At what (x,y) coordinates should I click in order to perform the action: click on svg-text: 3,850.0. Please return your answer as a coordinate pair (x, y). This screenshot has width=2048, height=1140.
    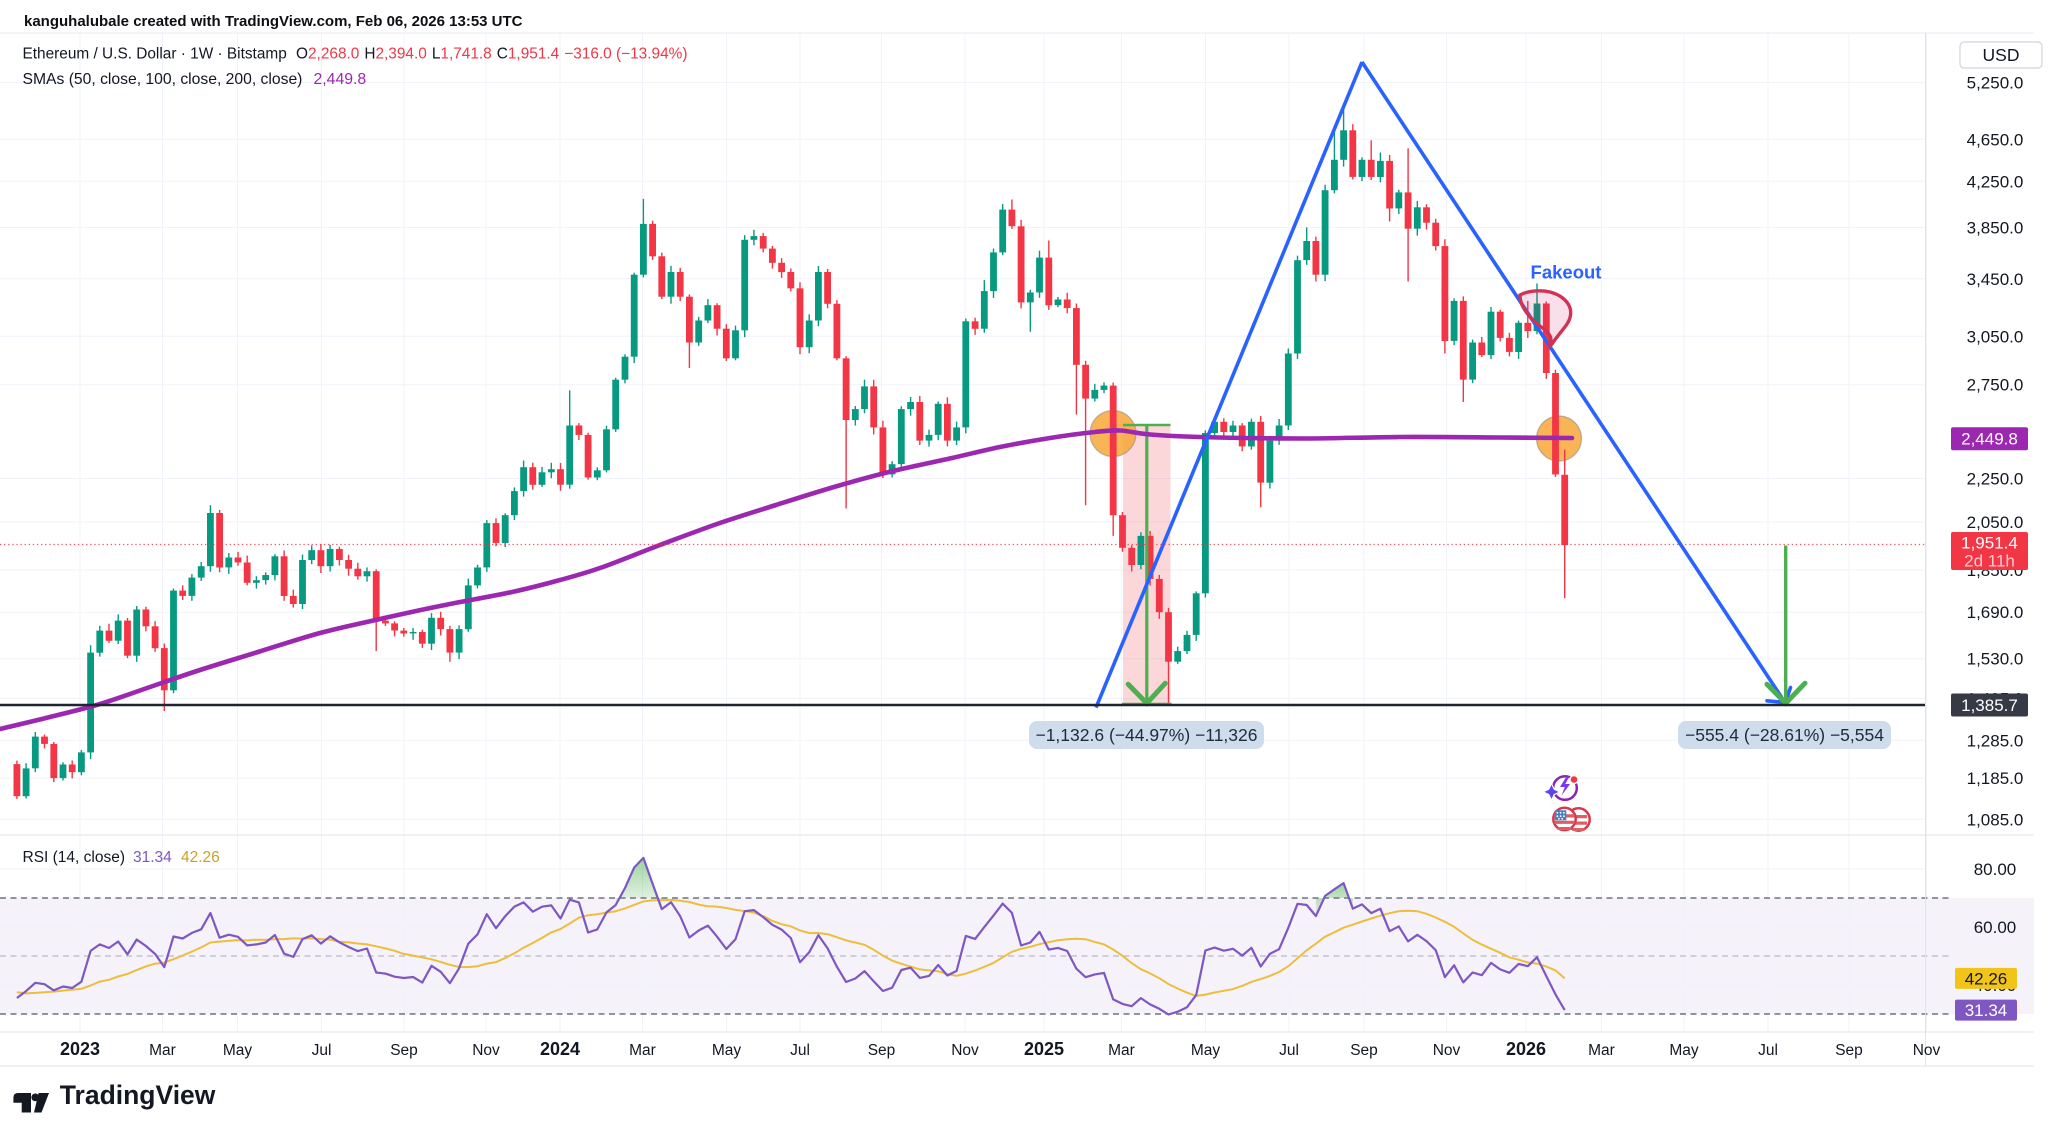
    Looking at the image, I should click on (1995, 228).